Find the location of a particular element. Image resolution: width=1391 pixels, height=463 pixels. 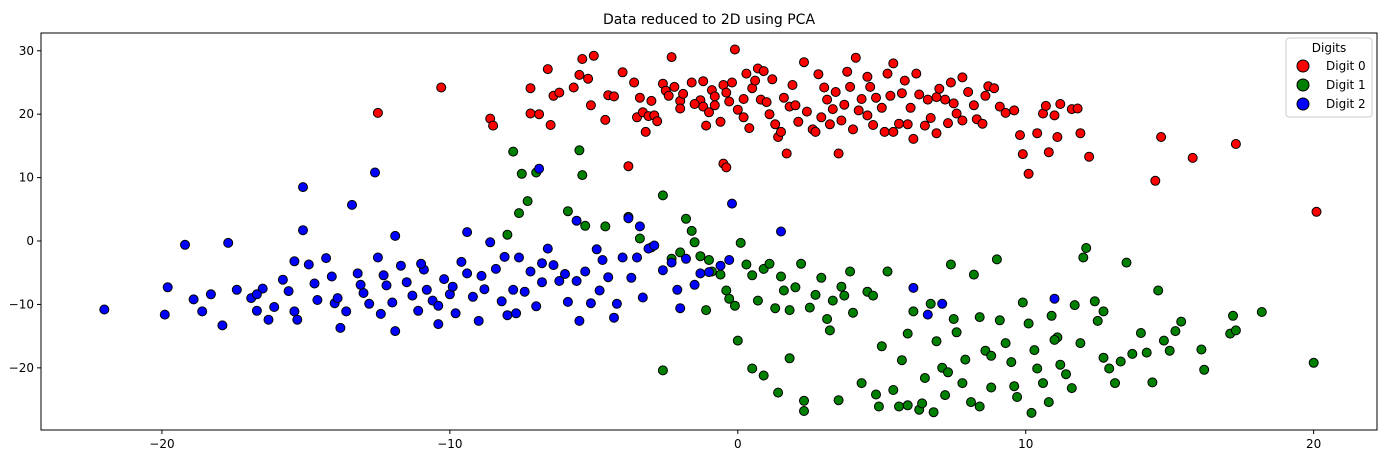

x-tick-label: −20 is located at coordinates (161, 444).